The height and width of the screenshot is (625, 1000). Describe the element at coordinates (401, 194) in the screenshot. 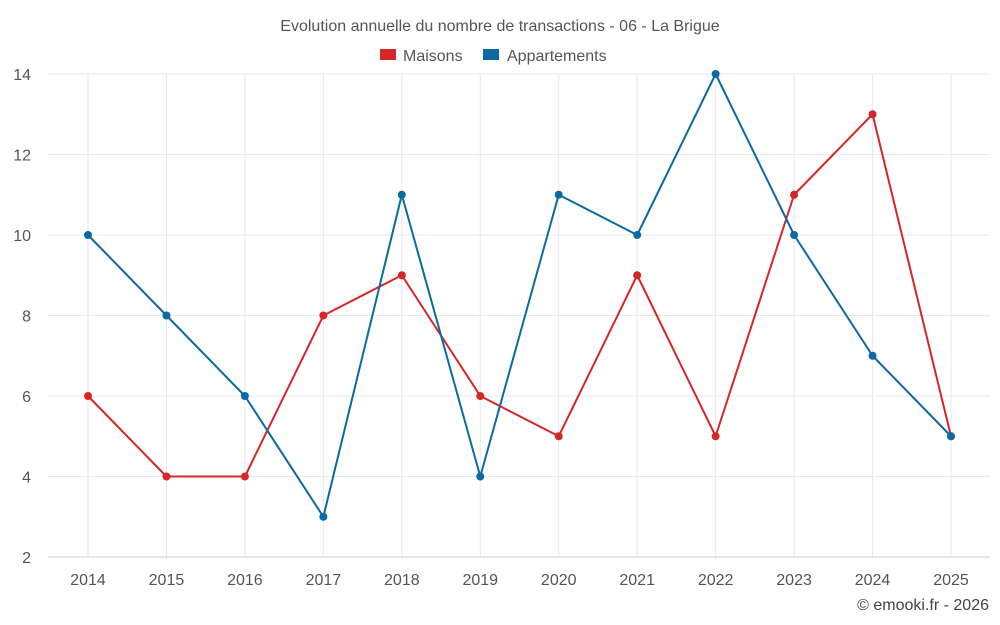

I see `data-point-appartements-2018` at that location.